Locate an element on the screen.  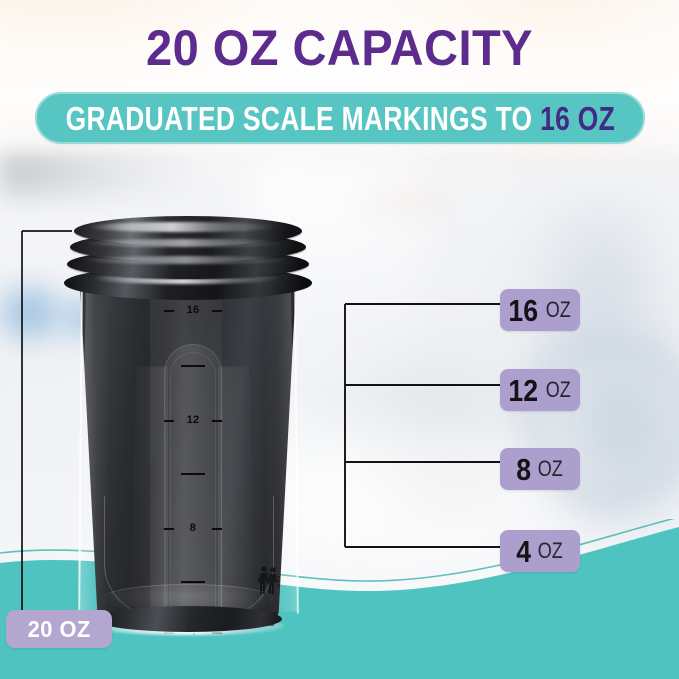
graduated-scale-column-inner is located at coordinates (193, 486).